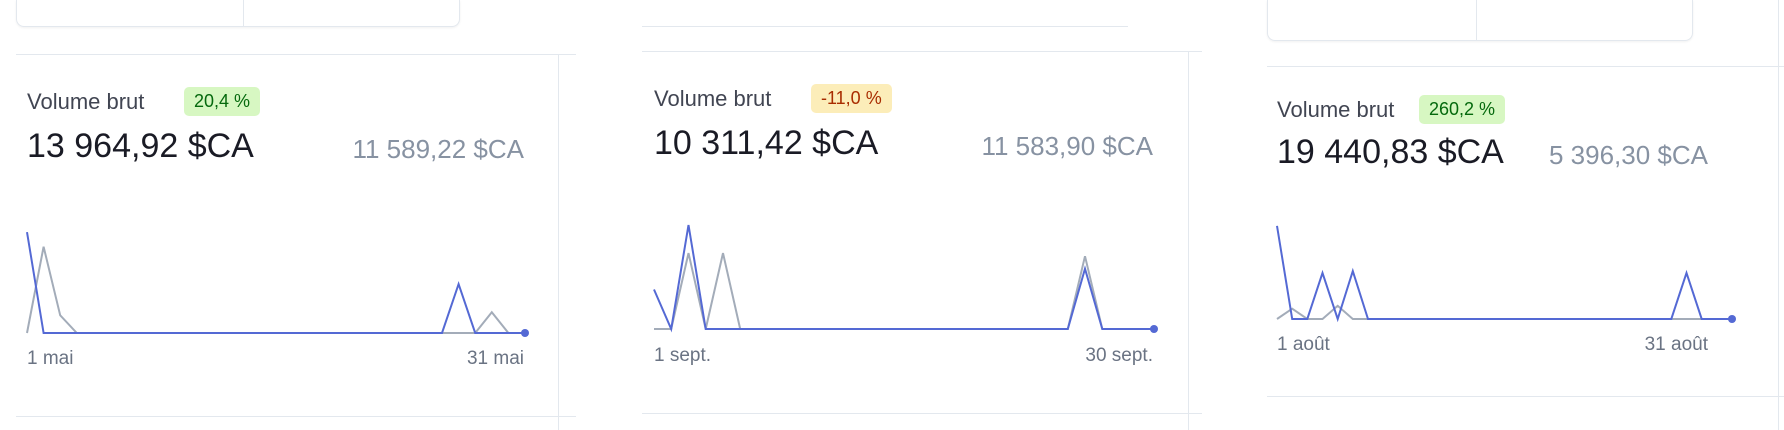 This screenshot has width=1784, height=430. Describe the element at coordinates (1462, 109) in the screenshot. I see `change-badge: 260,2 %` at that location.